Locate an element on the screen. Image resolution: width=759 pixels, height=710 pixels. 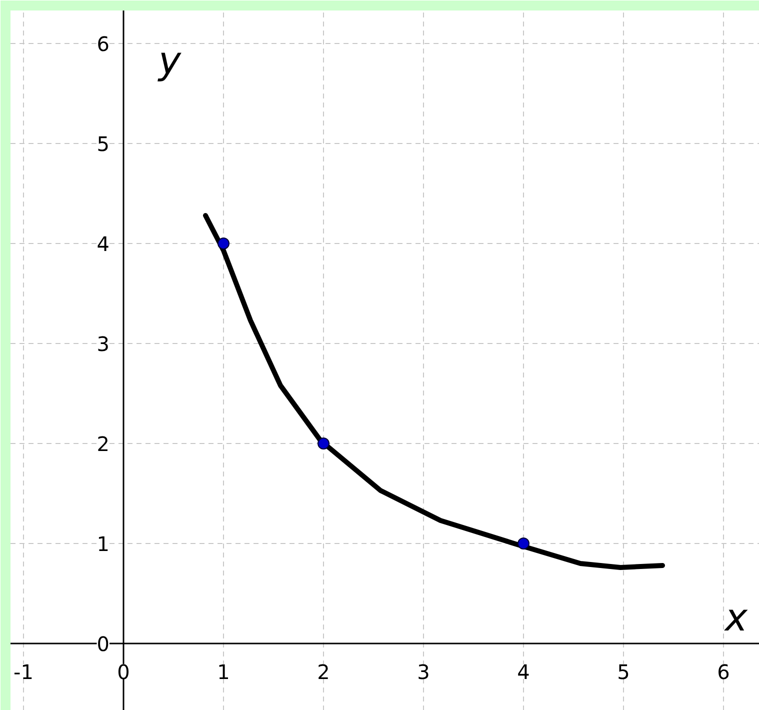
y-tick-label: 1 is located at coordinates (103, 544).